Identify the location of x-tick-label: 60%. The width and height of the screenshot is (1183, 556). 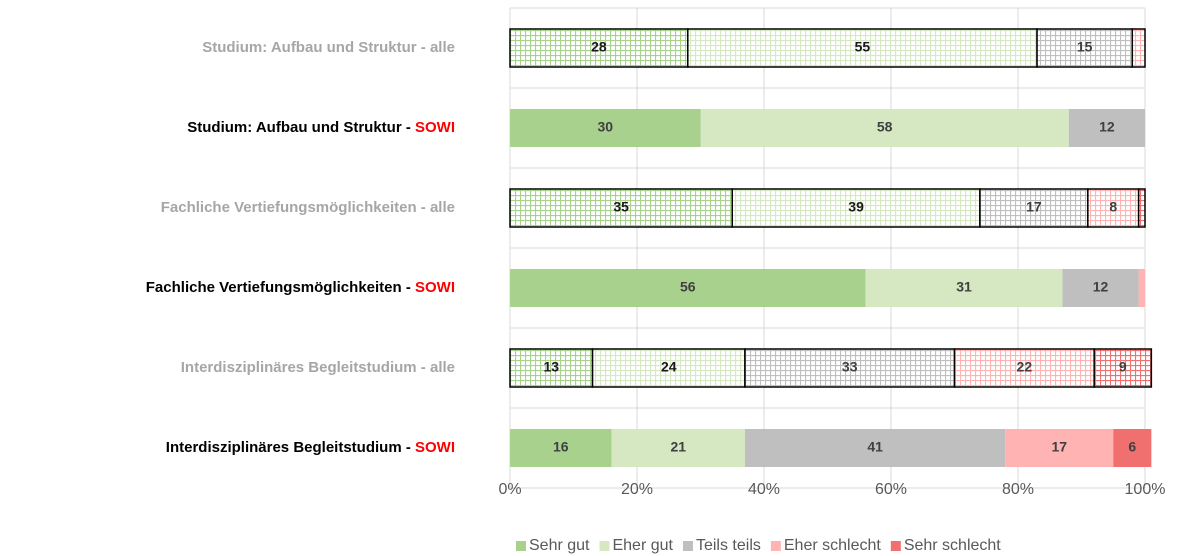
(891, 489).